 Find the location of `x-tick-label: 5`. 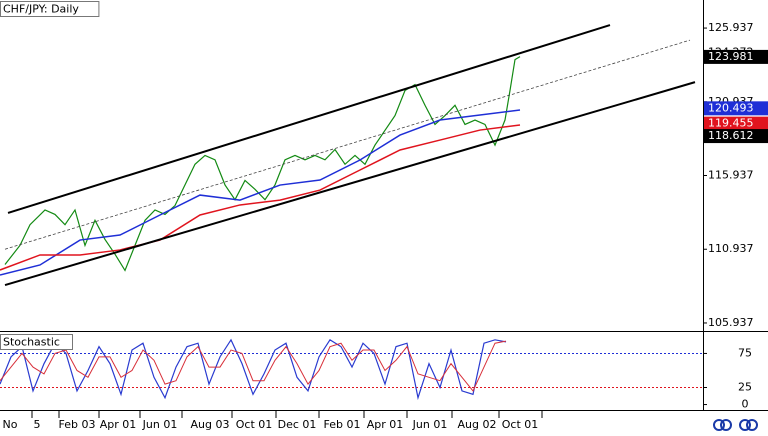

x-tick-label: 5 is located at coordinates (37, 424).